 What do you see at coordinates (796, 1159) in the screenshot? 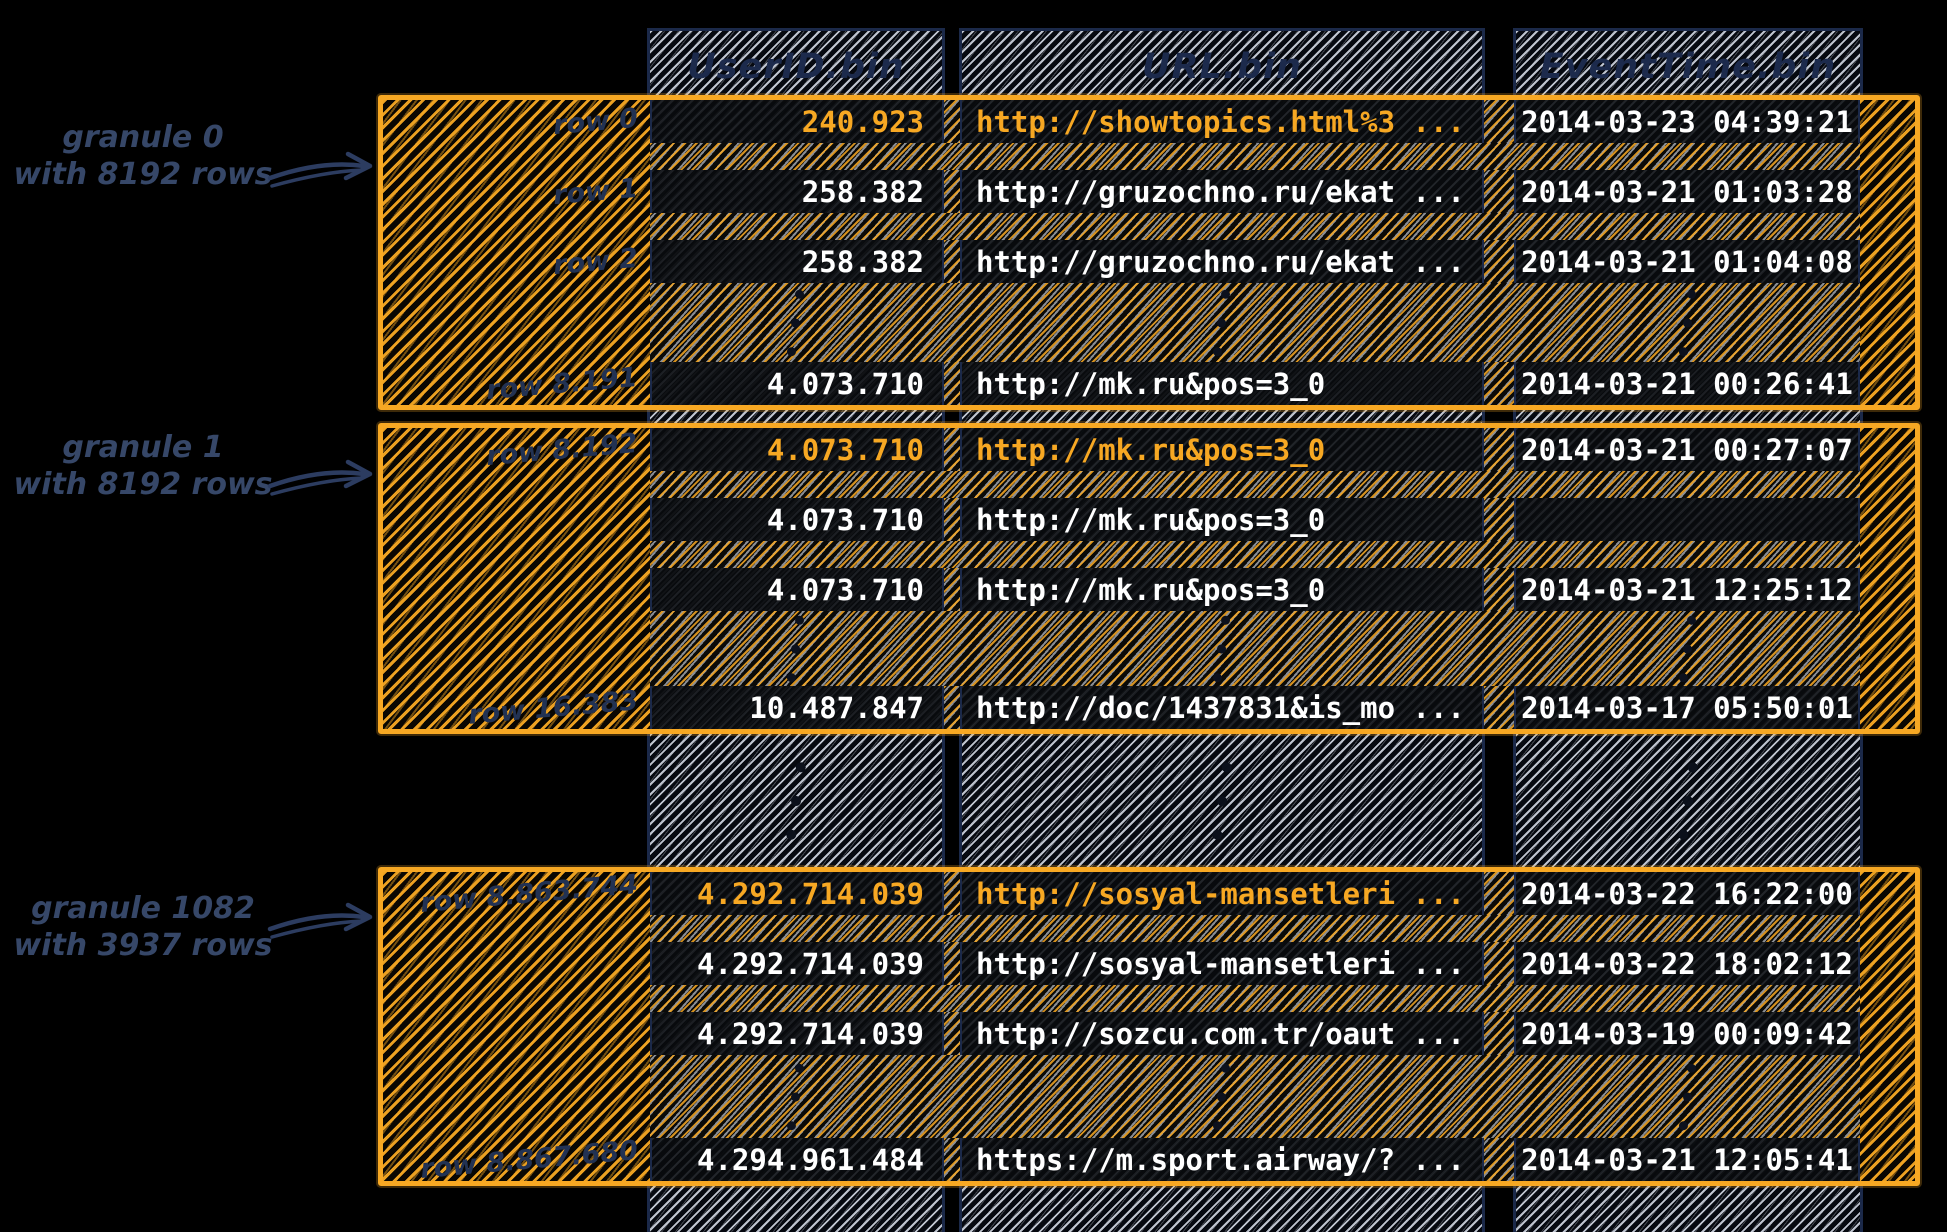
I see `cell-userid: 4.294.961.484` at bounding box center [796, 1159].